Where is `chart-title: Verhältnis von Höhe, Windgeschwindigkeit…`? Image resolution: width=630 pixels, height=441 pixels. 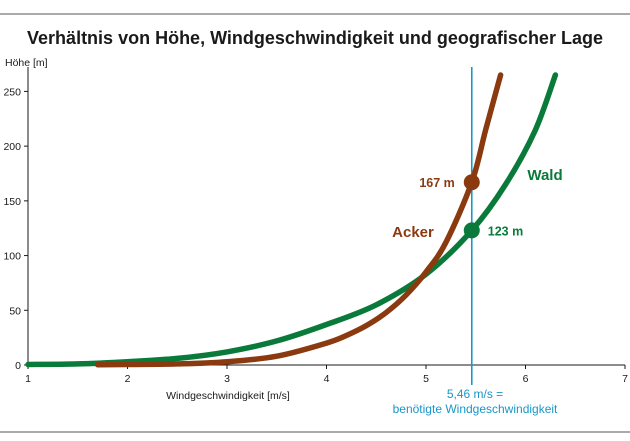
chart-title: Verhältnis von Höhe, Windgeschwindigkeit… is located at coordinates (315, 38).